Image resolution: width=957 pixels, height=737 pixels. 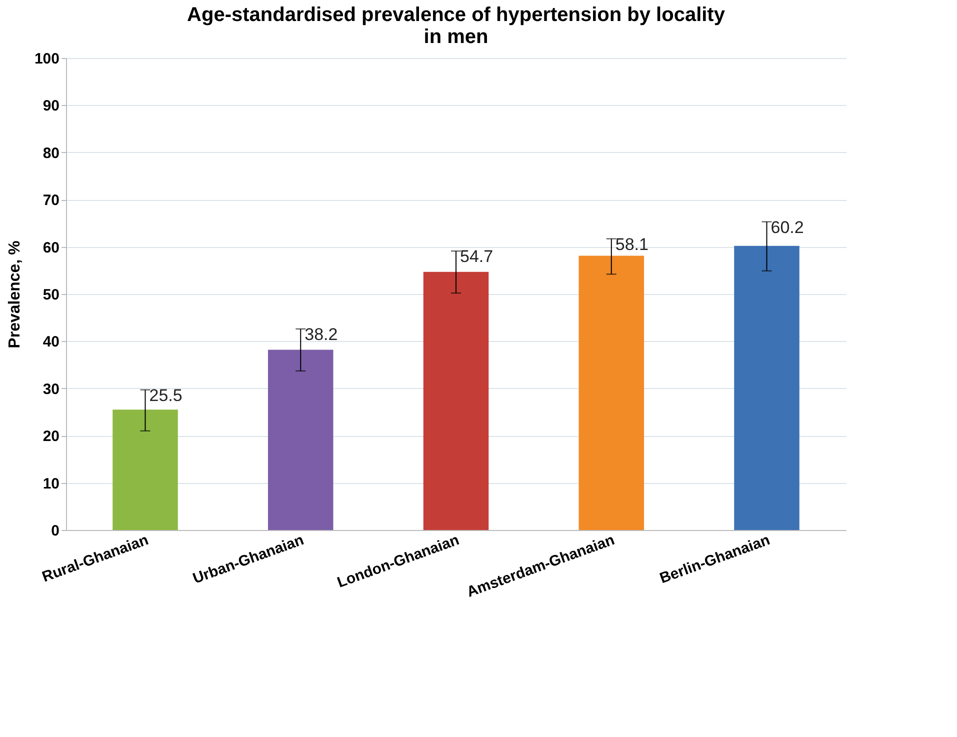 What do you see at coordinates (15, 294) in the screenshot?
I see `y-axis-title: Prevalence, %` at bounding box center [15, 294].